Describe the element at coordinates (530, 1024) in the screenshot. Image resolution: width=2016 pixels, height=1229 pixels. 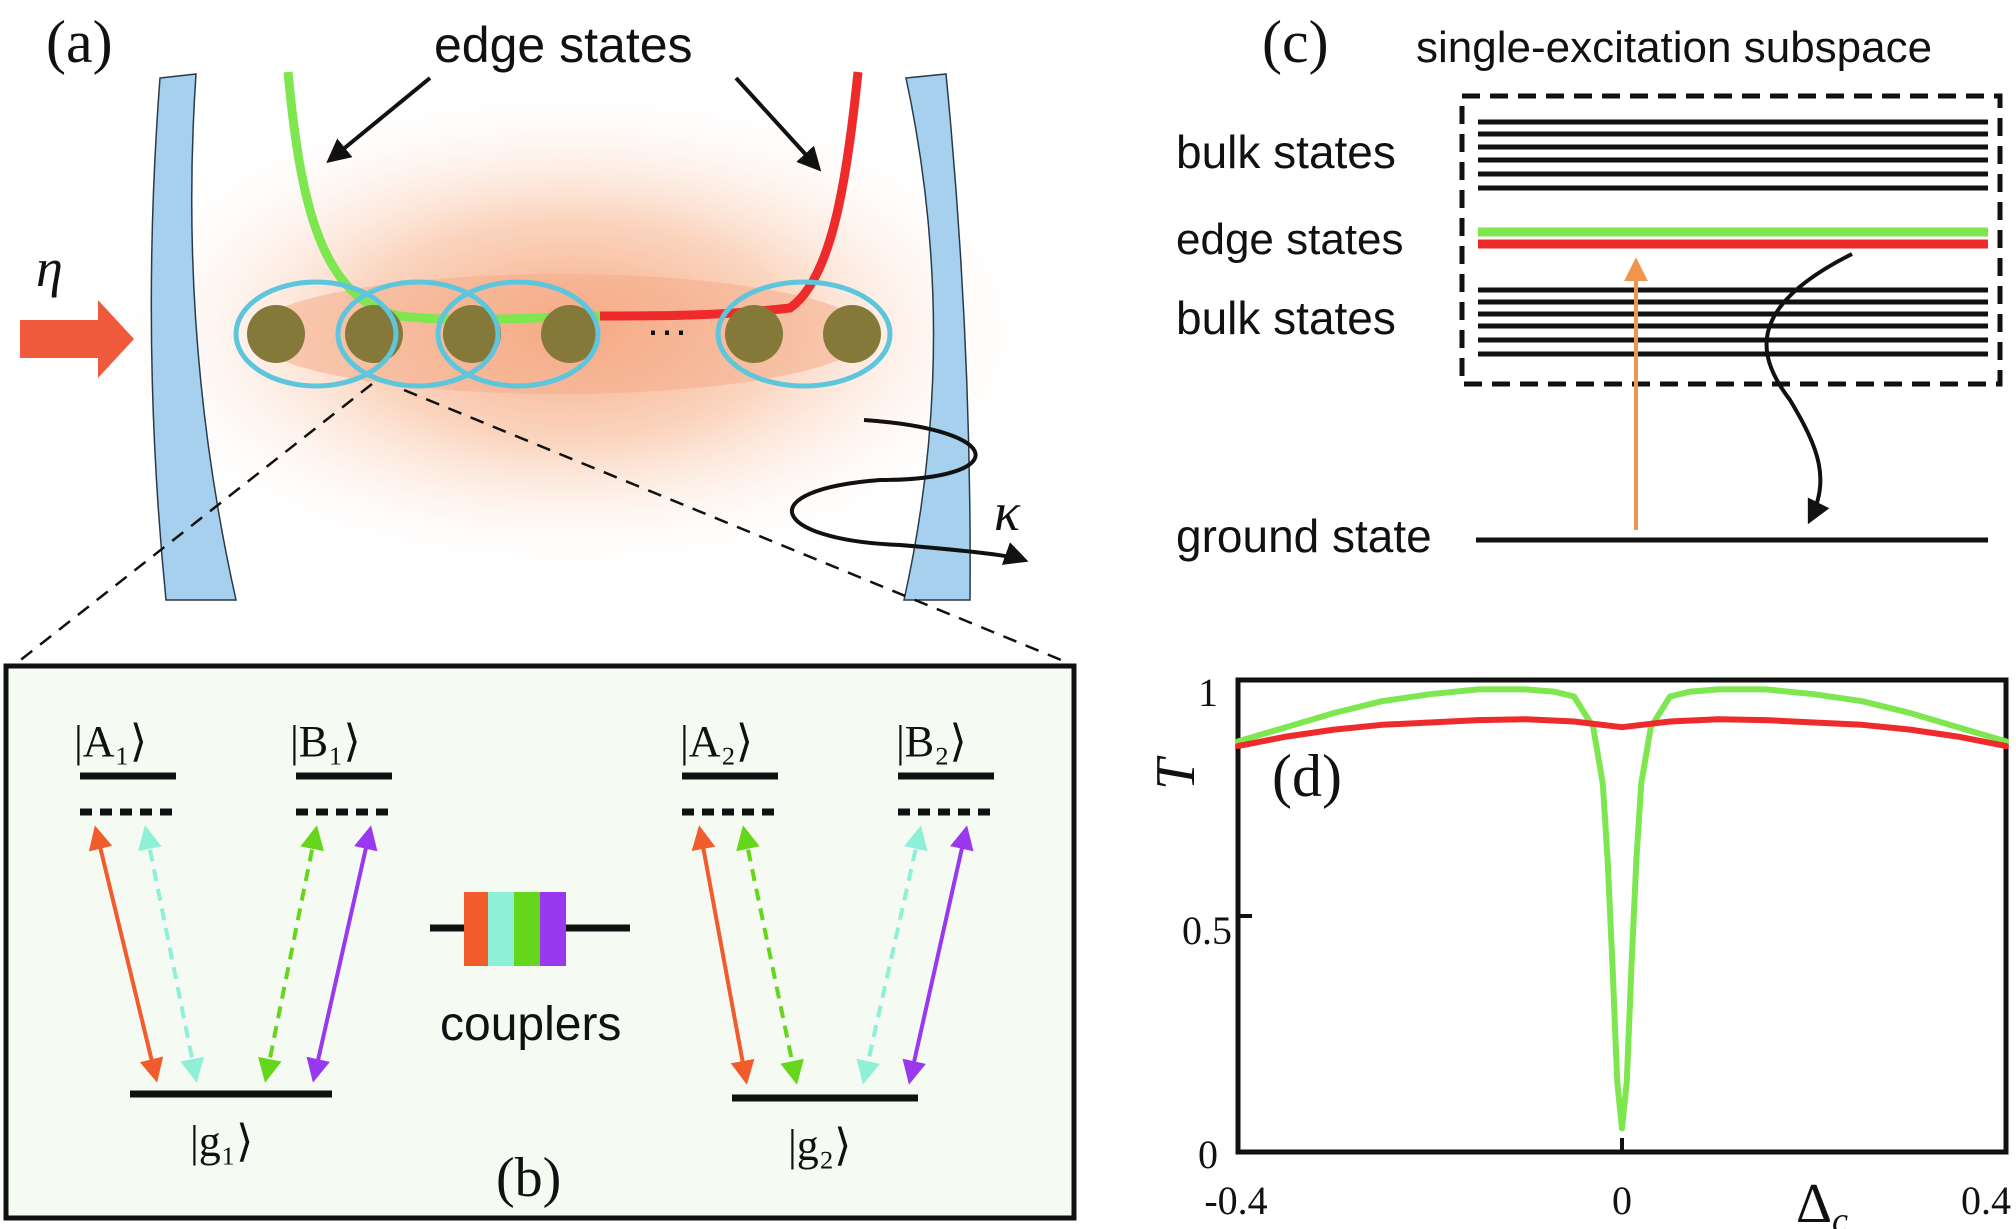
I see `couplers-label: couplers` at that location.